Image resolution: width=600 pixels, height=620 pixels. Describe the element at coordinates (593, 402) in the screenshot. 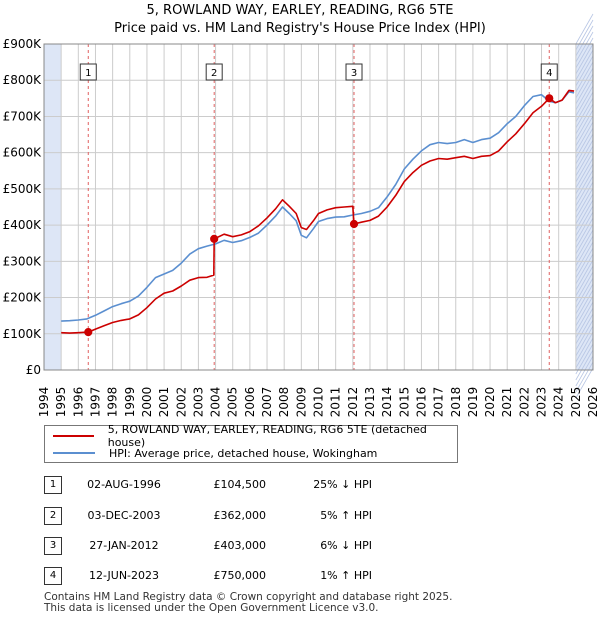

I see `x-tick-label: 2026` at that location.